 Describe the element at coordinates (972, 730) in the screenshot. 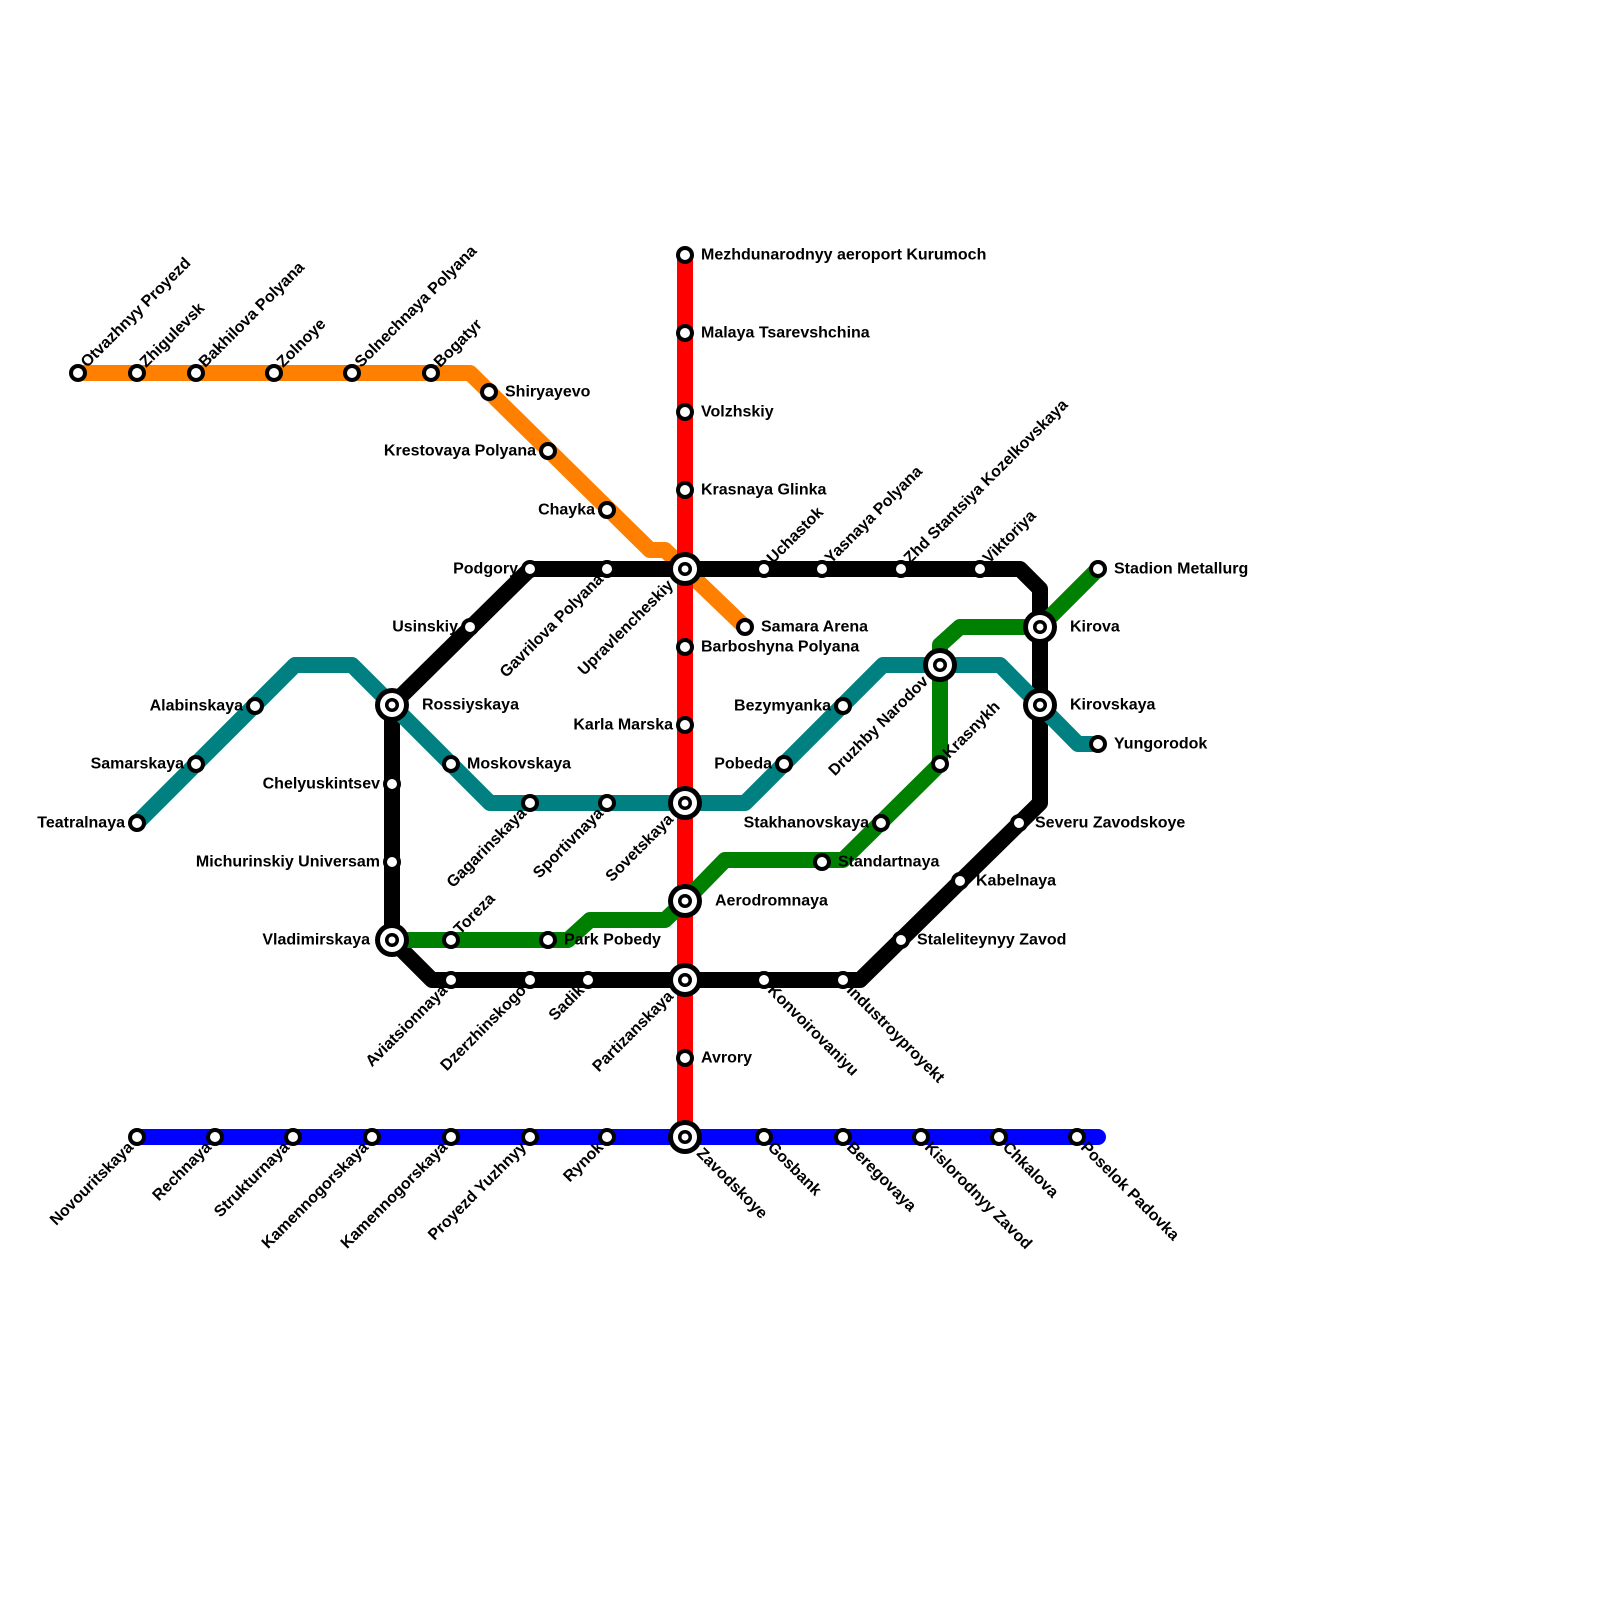

I see `station-label: Krasnykh` at that location.